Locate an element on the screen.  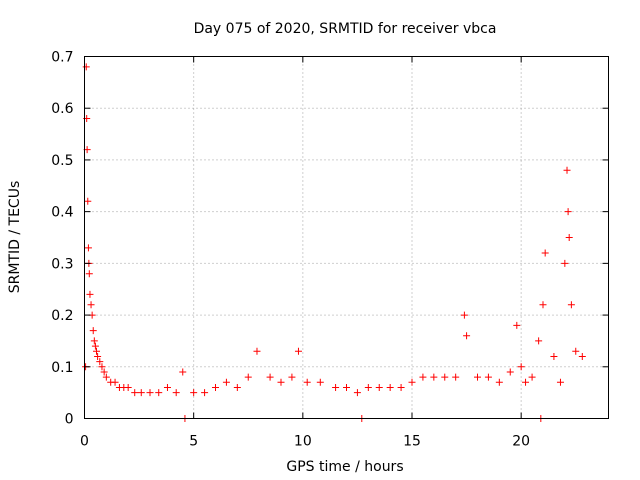
y-tick-label: 0.5 is located at coordinates (62, 161).